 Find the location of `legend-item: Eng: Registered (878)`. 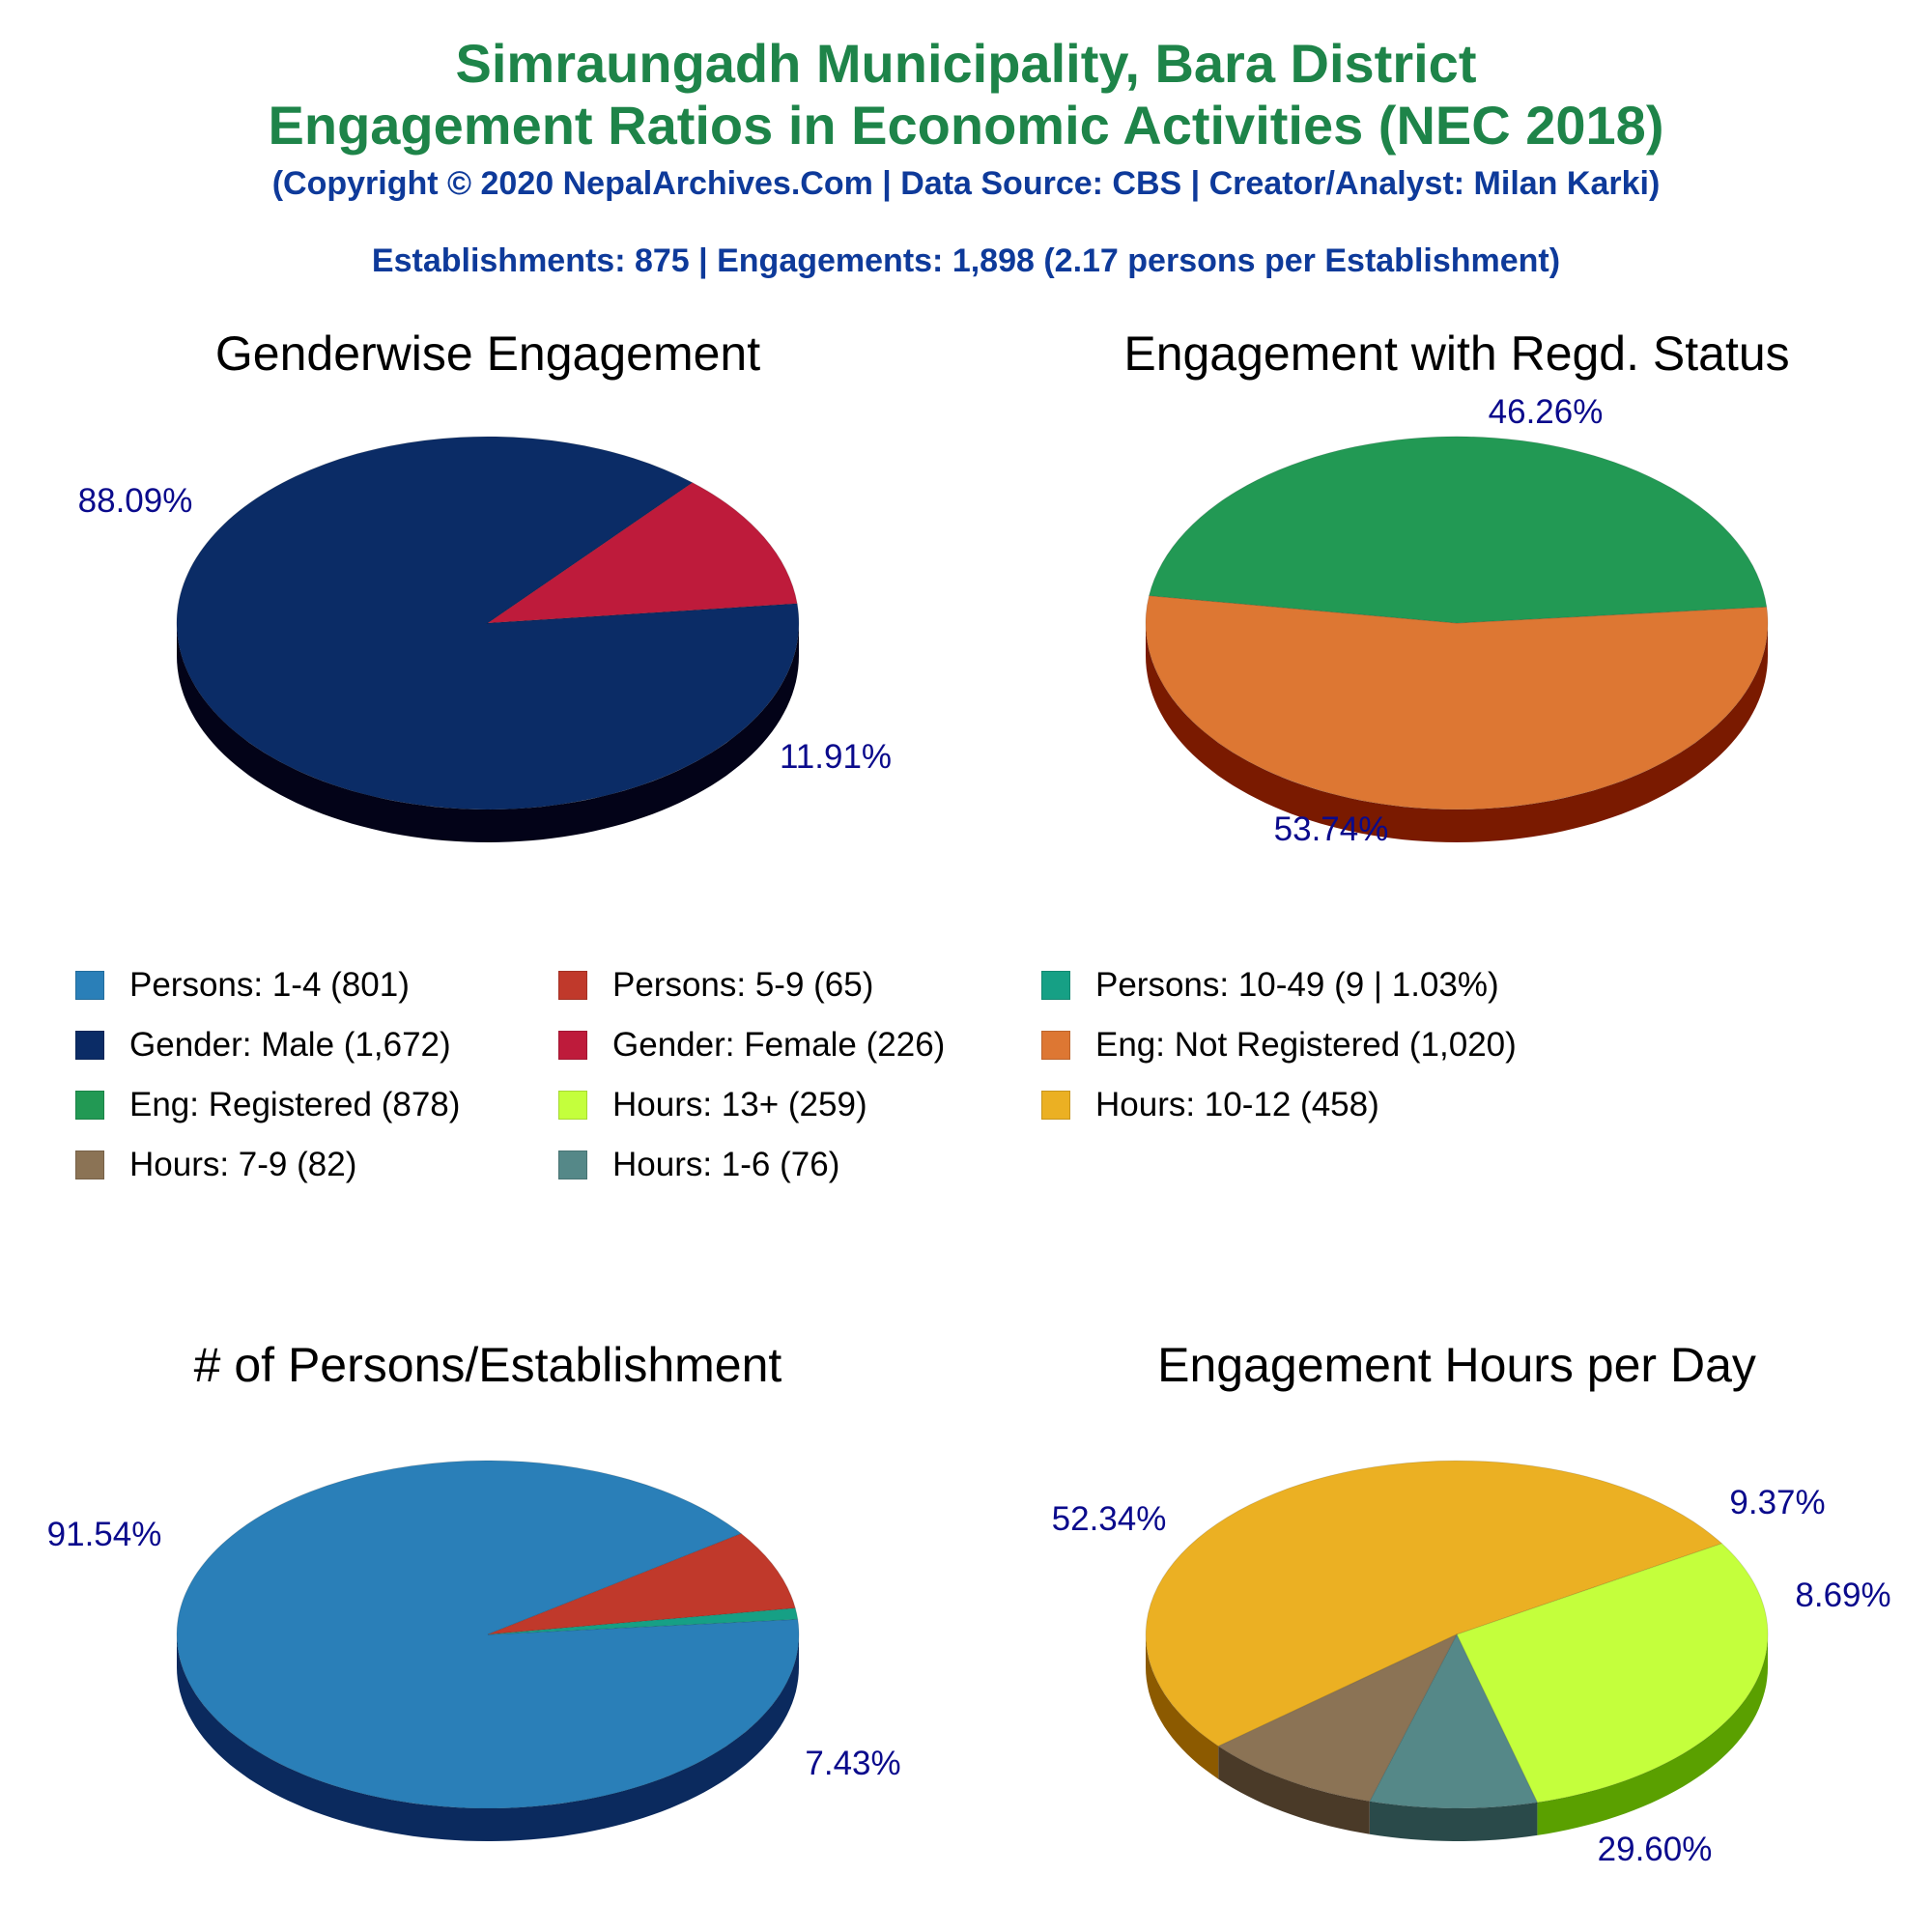

legend-item: Eng: Registered (878) is located at coordinates (267, 1105).